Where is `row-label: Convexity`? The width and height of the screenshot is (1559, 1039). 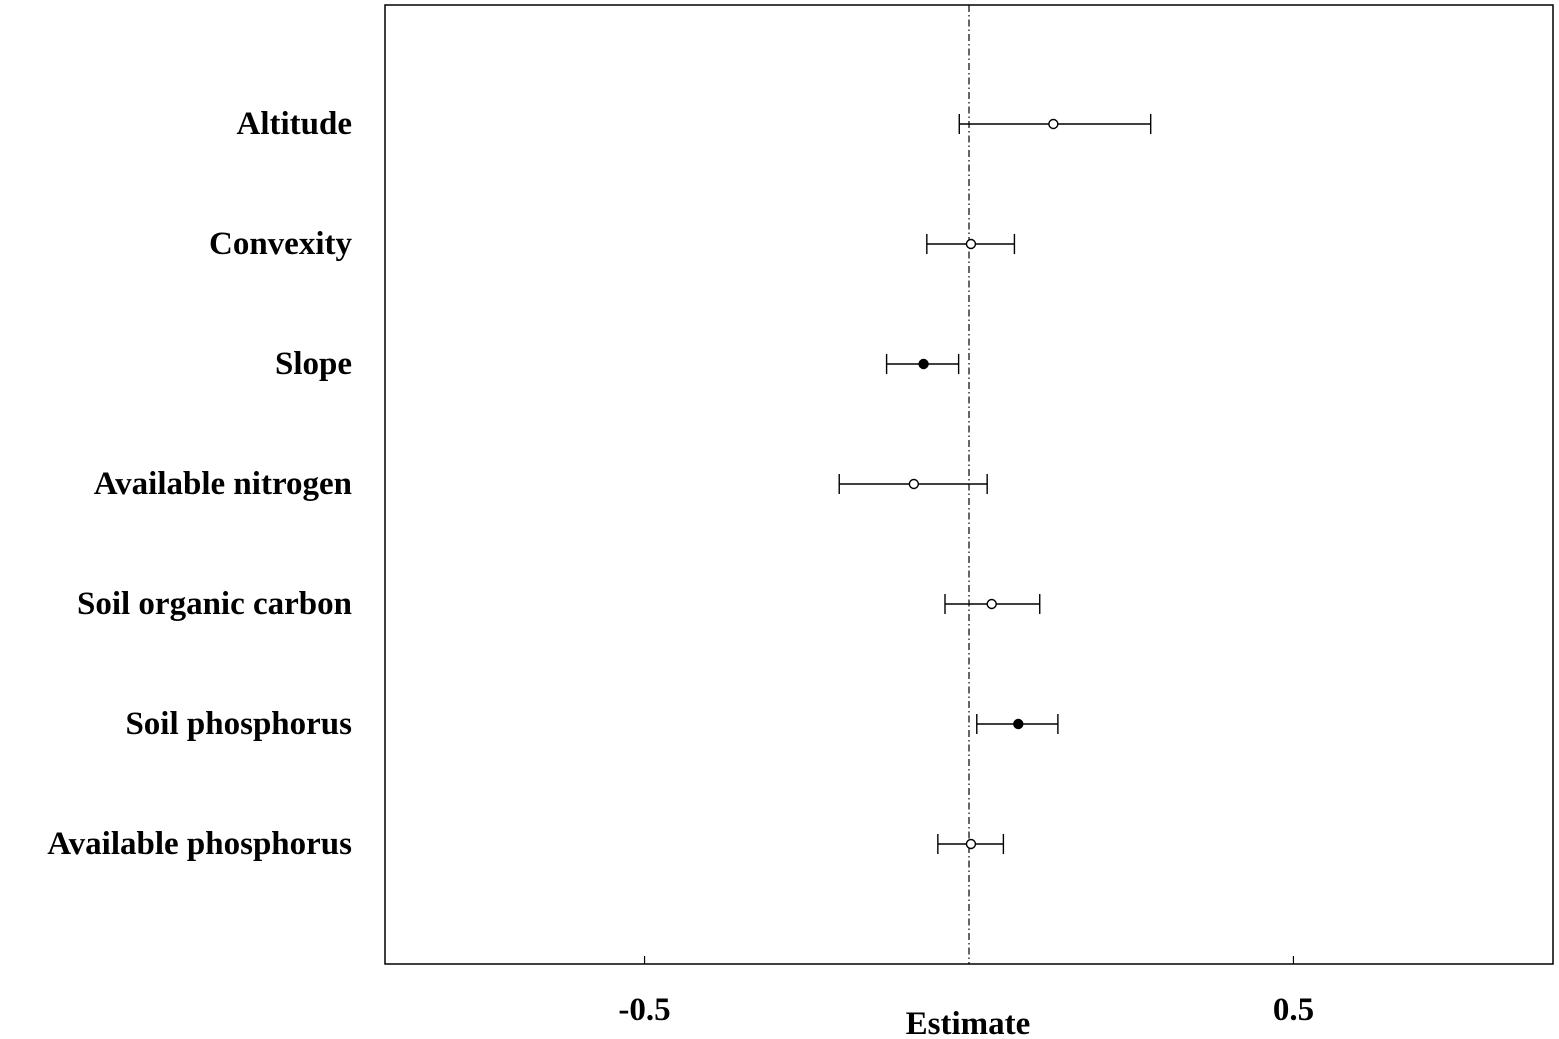
row-label: Convexity is located at coordinates (280, 244).